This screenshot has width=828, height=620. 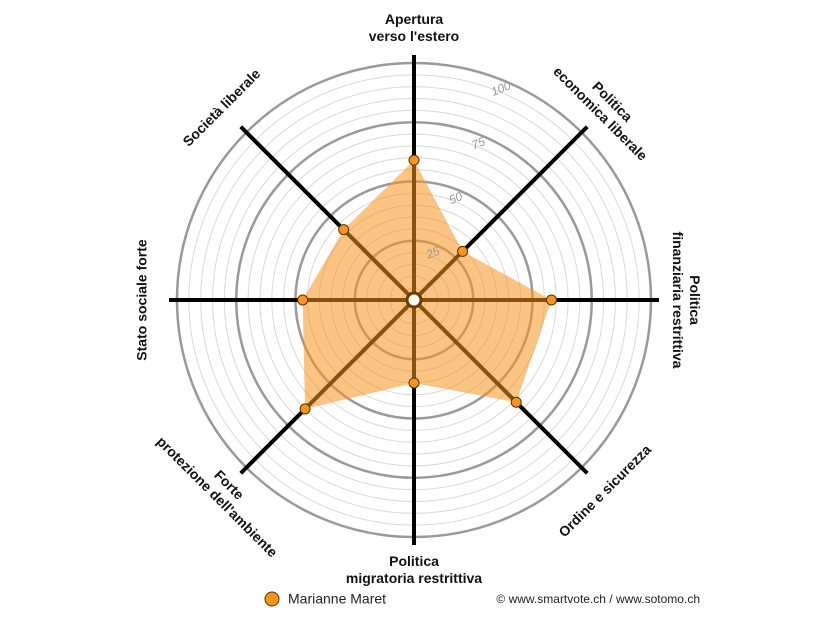 What do you see at coordinates (337, 599) in the screenshot?
I see `legend-label: Marianne Maret` at bounding box center [337, 599].